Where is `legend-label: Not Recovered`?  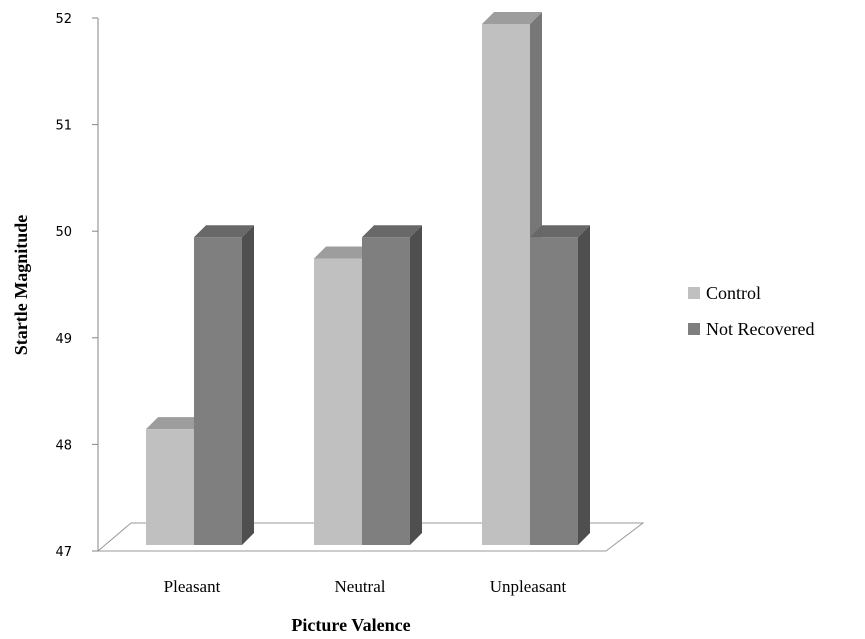
legend-label: Not Recovered is located at coordinates (760, 329).